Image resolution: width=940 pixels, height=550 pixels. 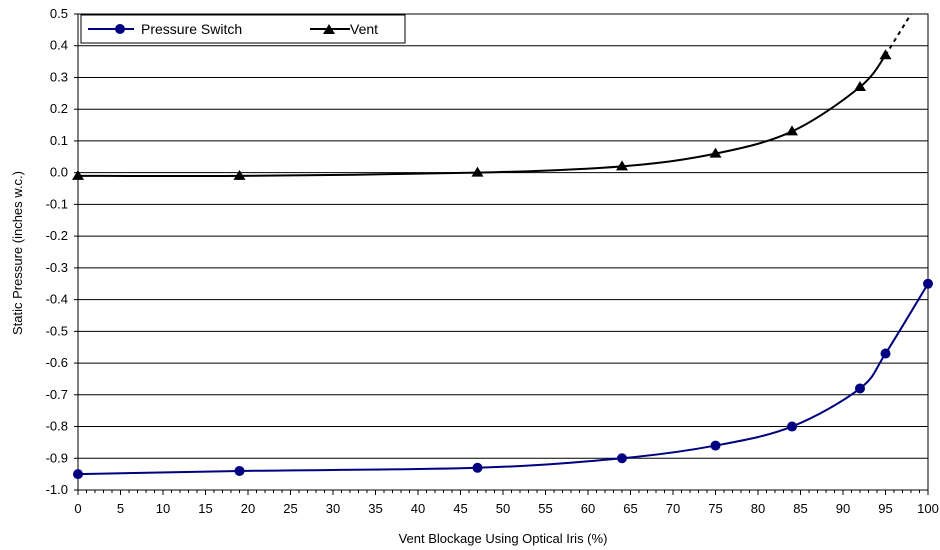 I want to click on vent-extrapolation-line, so click(x=898, y=34).